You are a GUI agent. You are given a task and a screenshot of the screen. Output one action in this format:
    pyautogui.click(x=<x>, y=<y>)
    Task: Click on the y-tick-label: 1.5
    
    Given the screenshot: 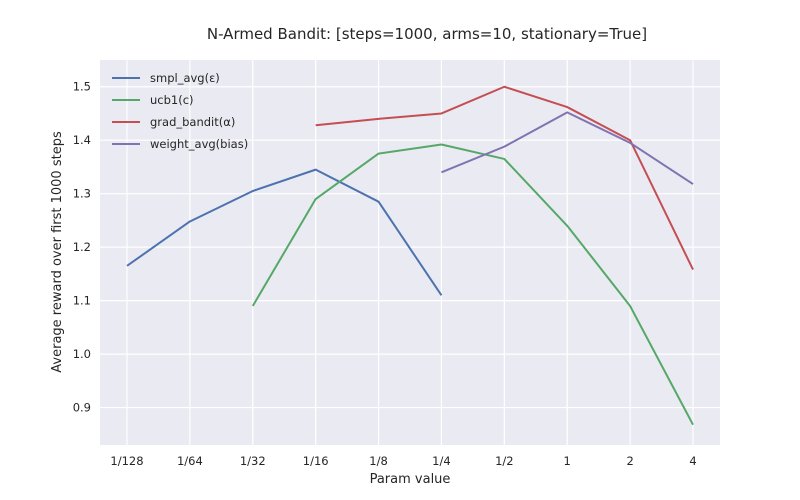 What is the action you would take?
    pyautogui.click(x=82, y=87)
    